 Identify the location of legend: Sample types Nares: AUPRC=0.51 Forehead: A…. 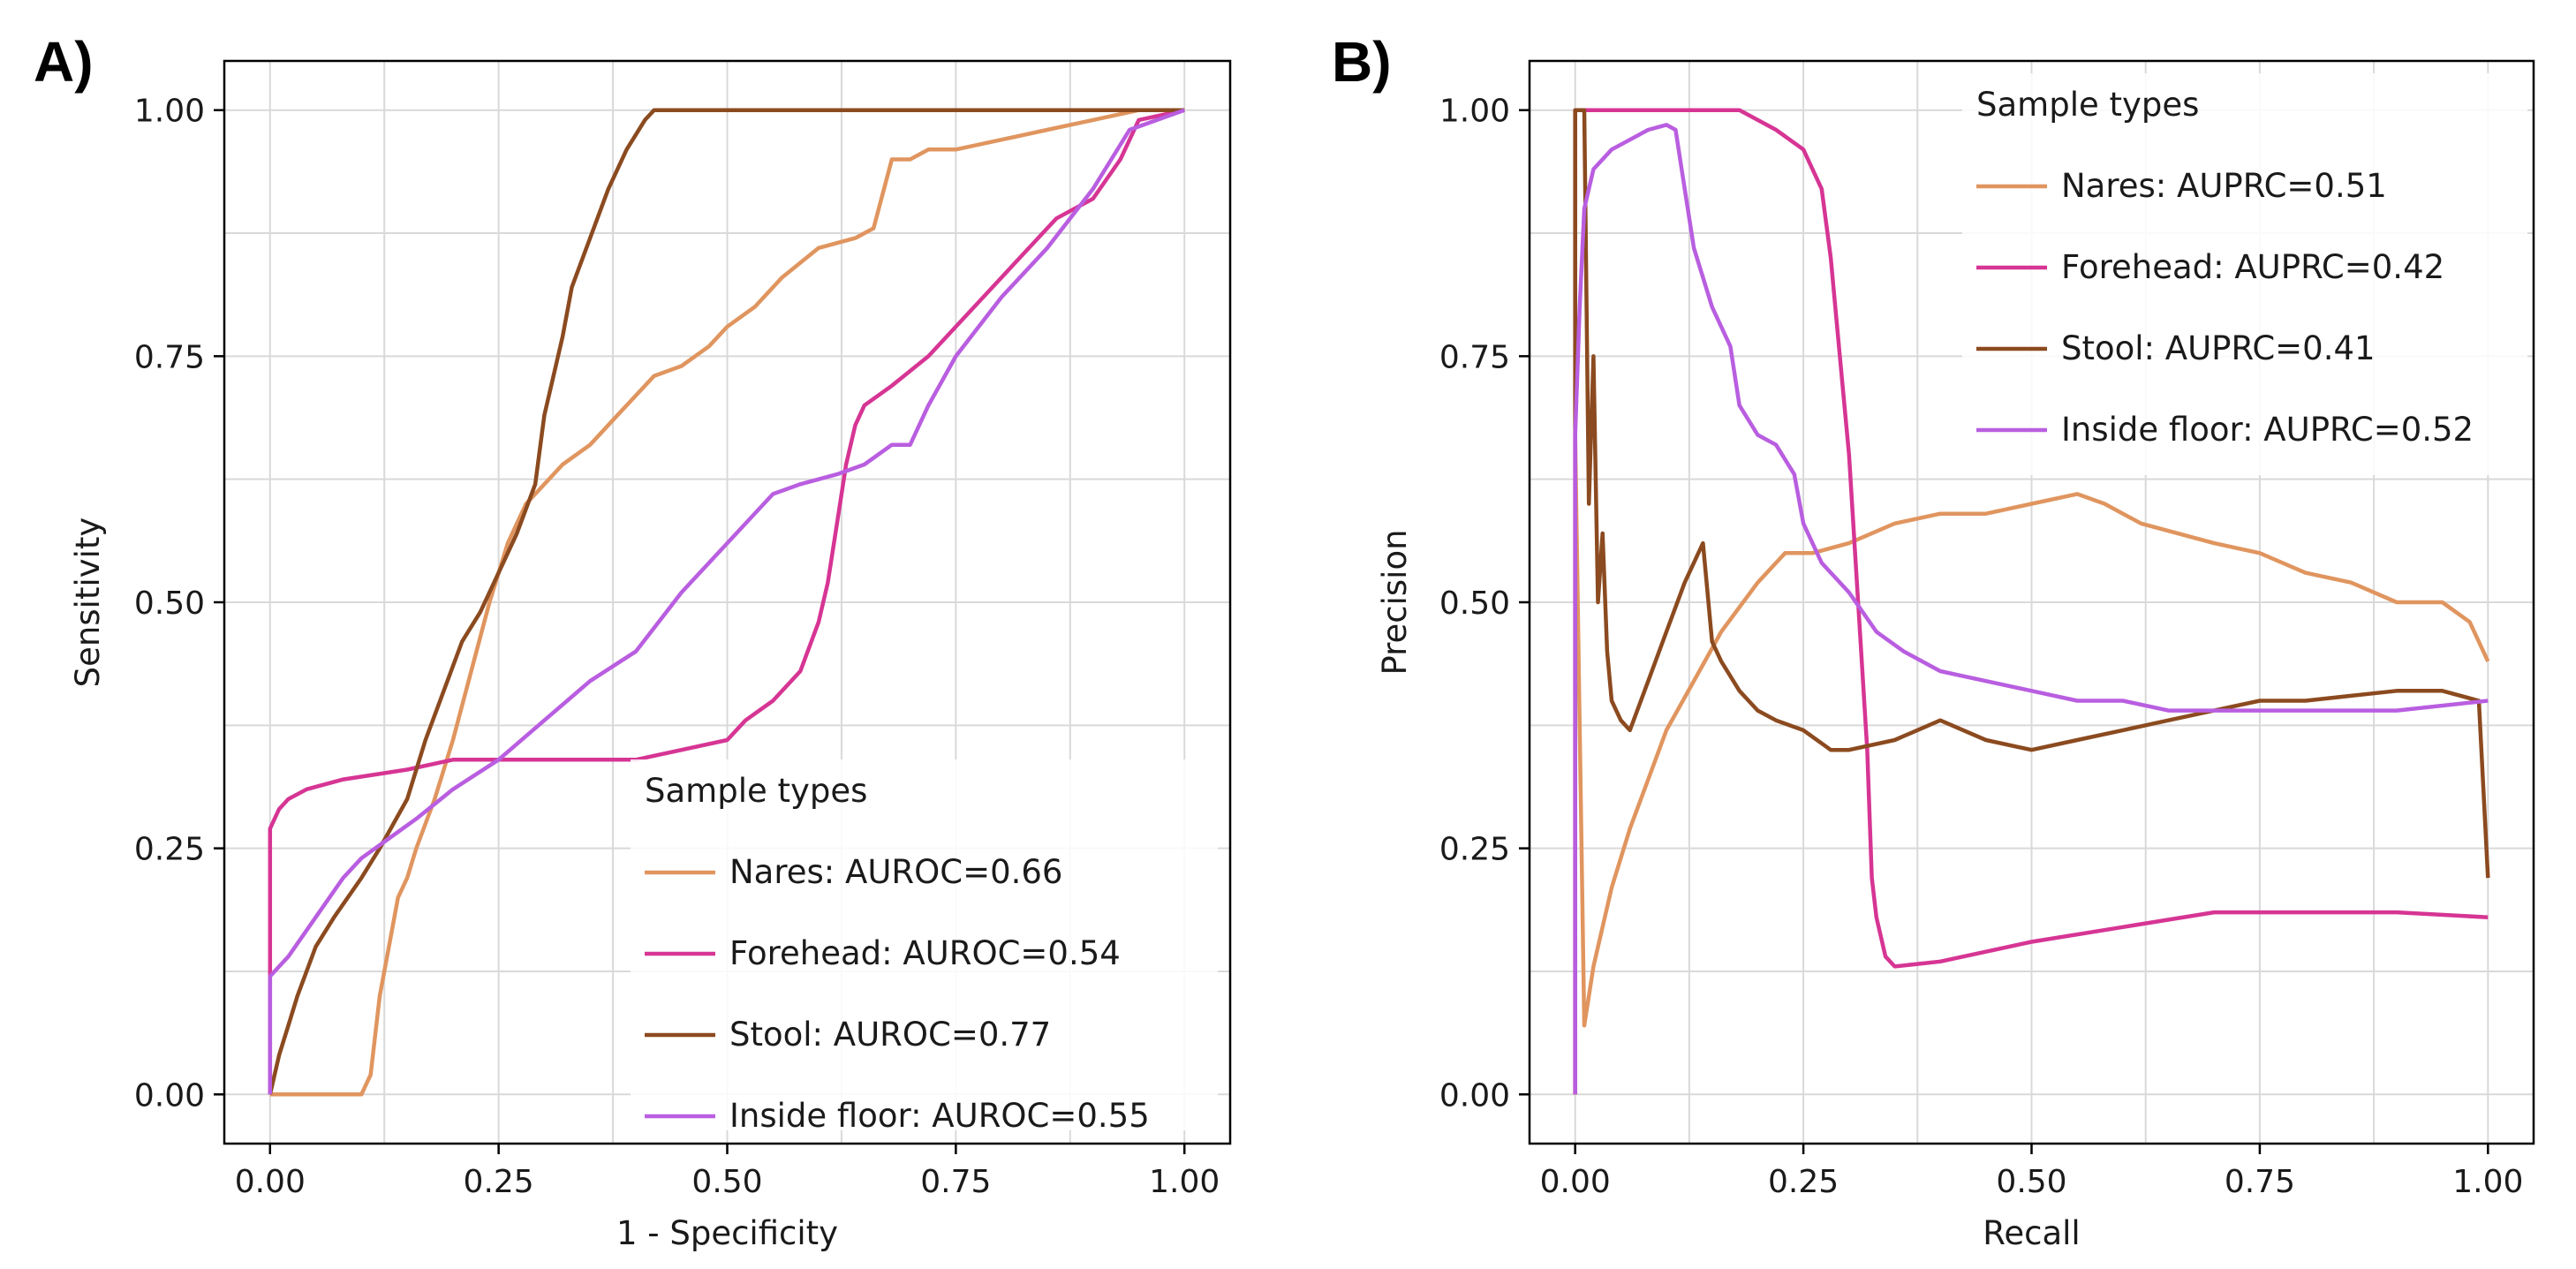
(2244, 274).